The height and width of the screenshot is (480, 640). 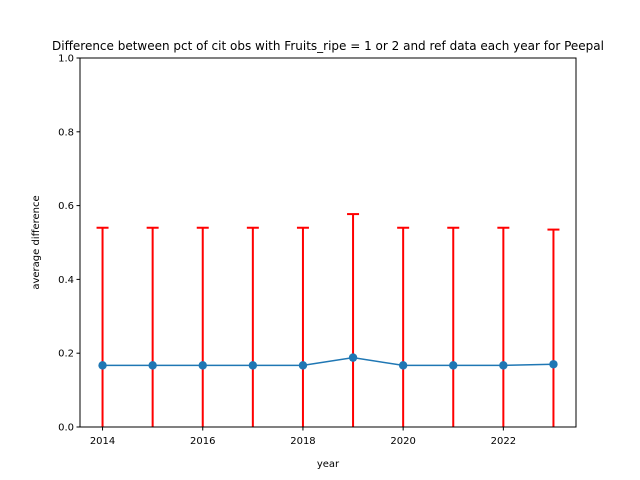 What do you see at coordinates (66, 280) in the screenshot?
I see `y-tick-label: 0.4` at bounding box center [66, 280].